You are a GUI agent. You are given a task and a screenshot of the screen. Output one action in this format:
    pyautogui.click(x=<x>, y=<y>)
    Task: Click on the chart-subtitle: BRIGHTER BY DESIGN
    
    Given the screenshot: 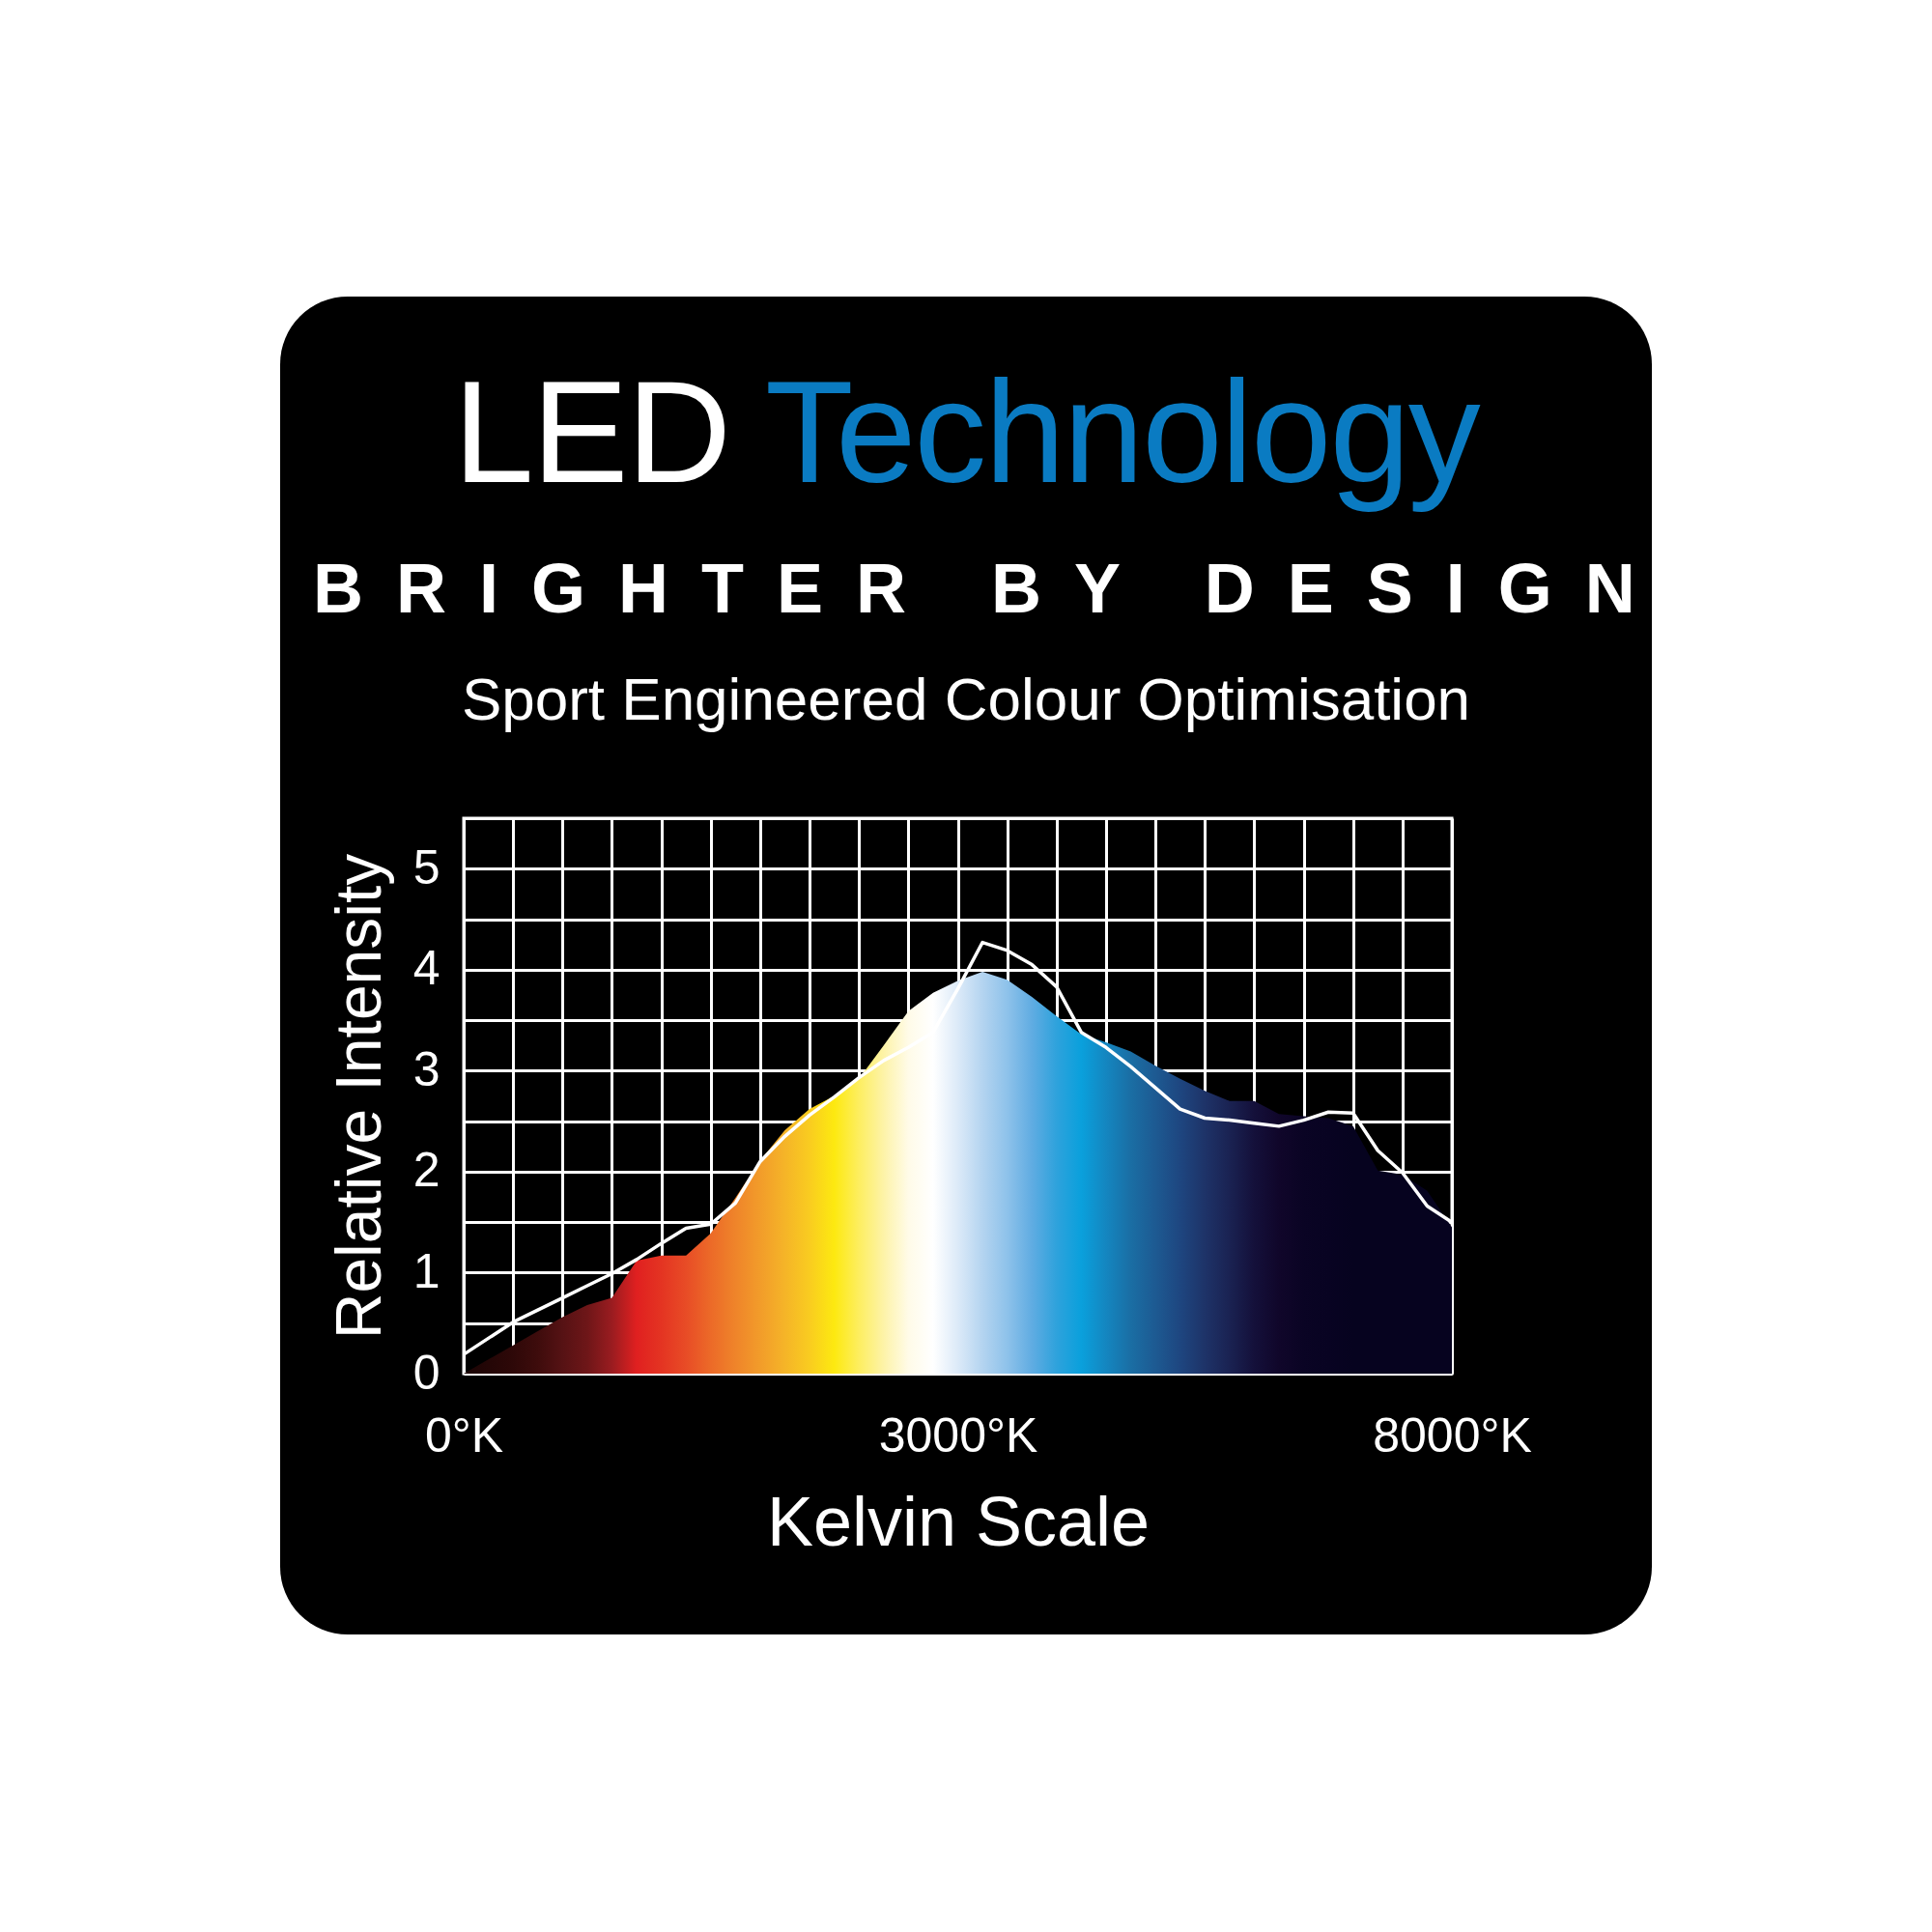 What is the action you would take?
    pyautogui.click(x=990, y=589)
    